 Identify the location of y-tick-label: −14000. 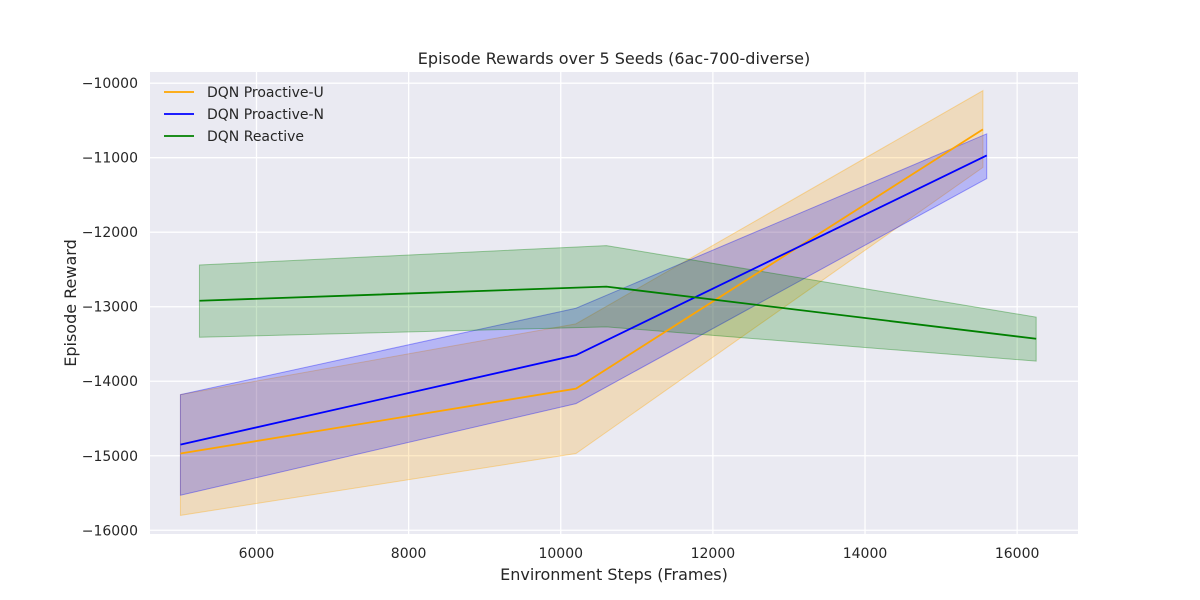
(110, 382).